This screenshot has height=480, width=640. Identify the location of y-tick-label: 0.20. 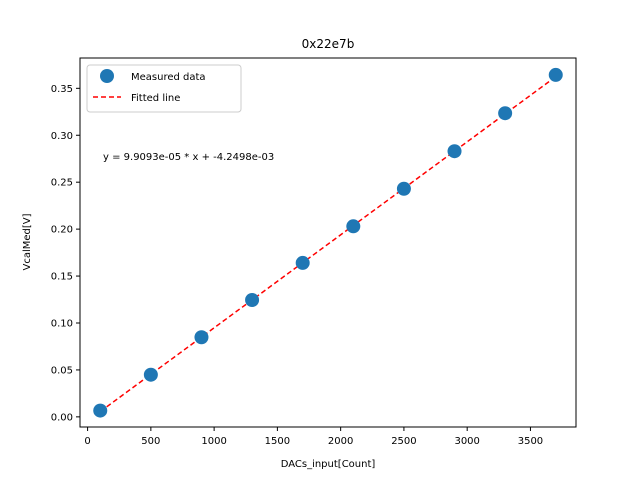
(62, 230).